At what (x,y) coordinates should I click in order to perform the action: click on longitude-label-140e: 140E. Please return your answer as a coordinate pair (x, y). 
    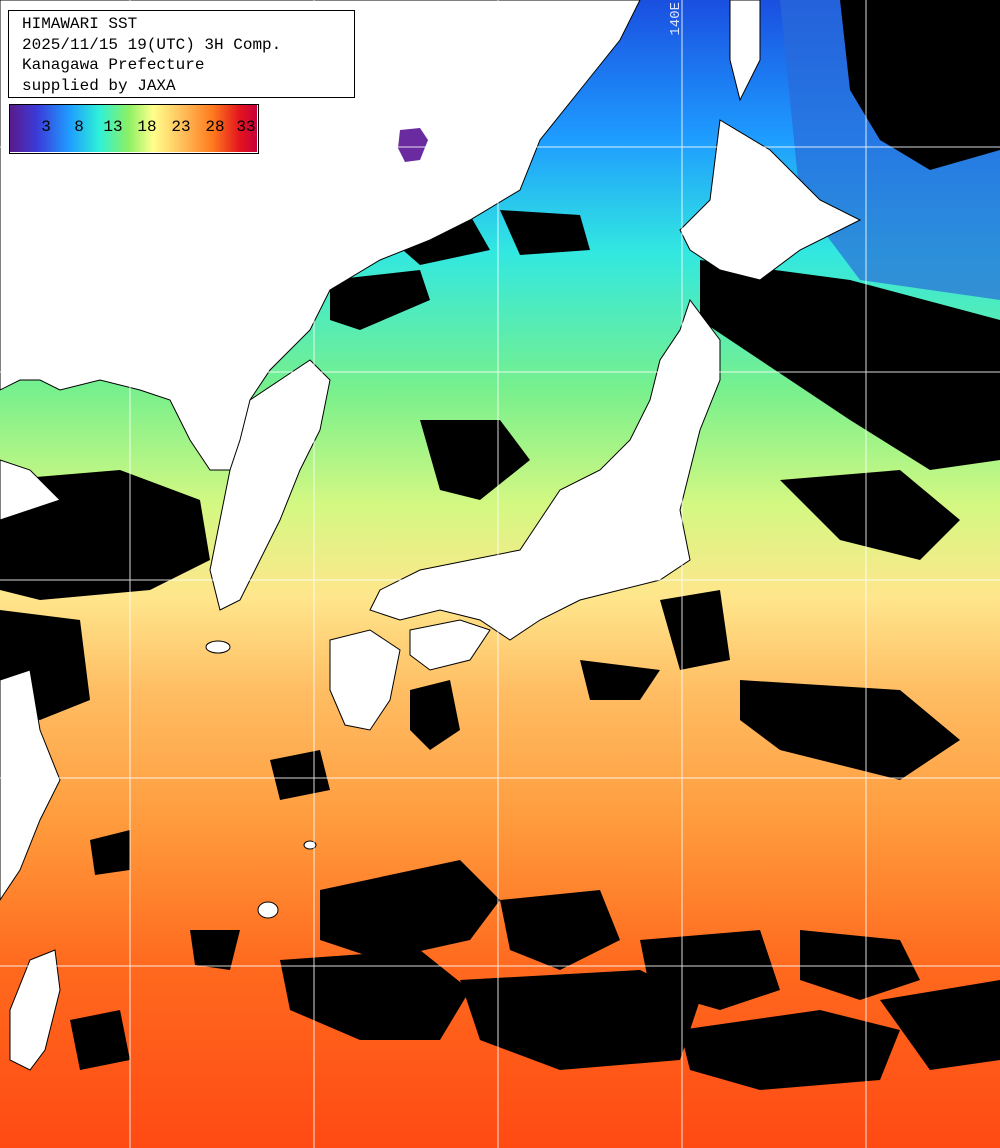
    Looking at the image, I should click on (676, 19).